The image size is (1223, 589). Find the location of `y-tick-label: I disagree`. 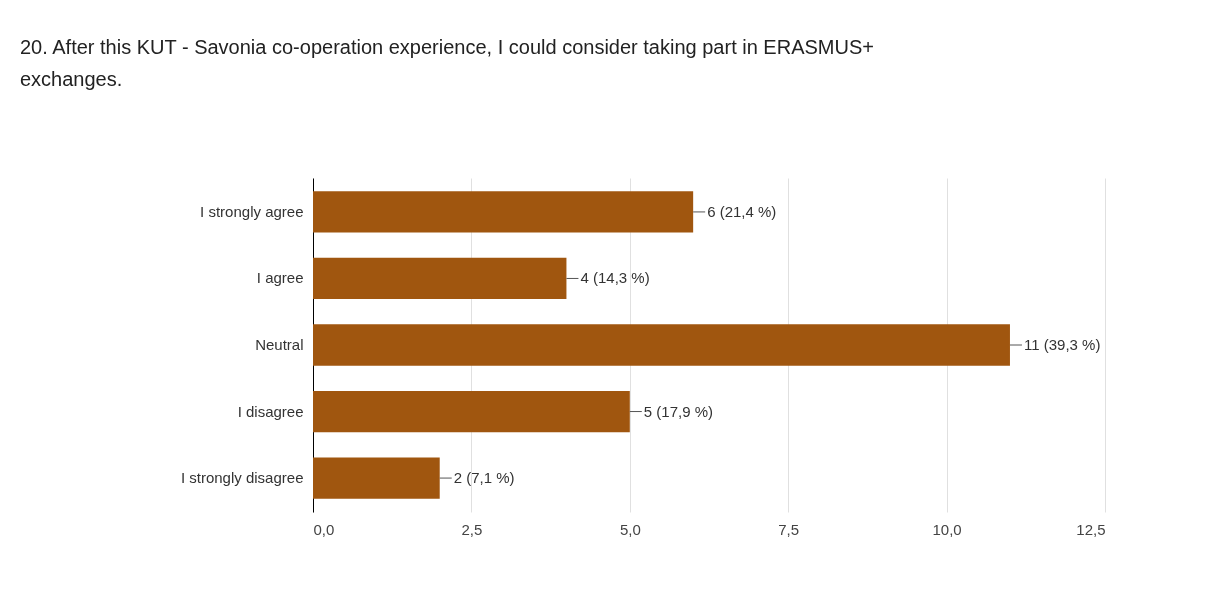

y-tick-label: I disagree is located at coordinates (270, 411).